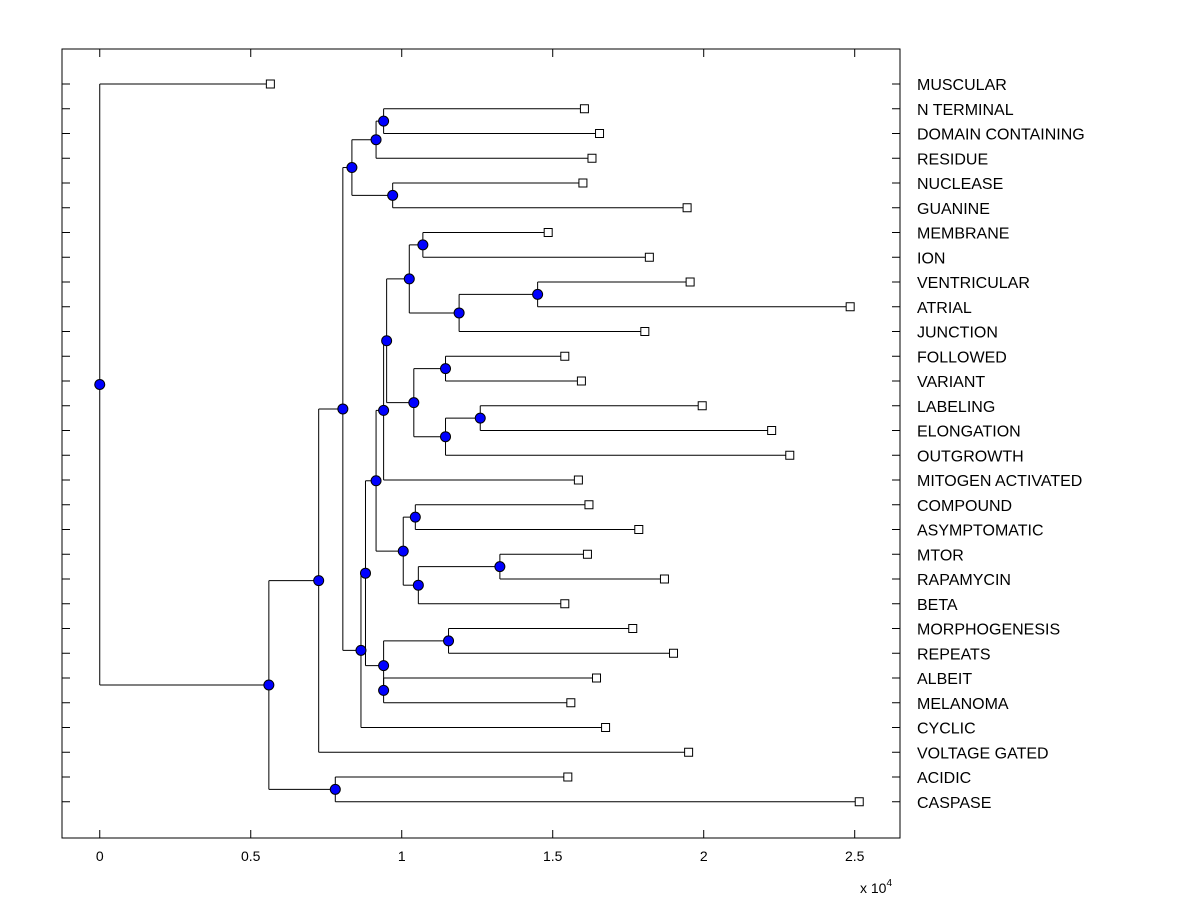 This screenshot has width=1200, height=900. Describe the element at coordinates (962, 85) in the screenshot. I see `leaf-label: MUSCULAR` at that location.